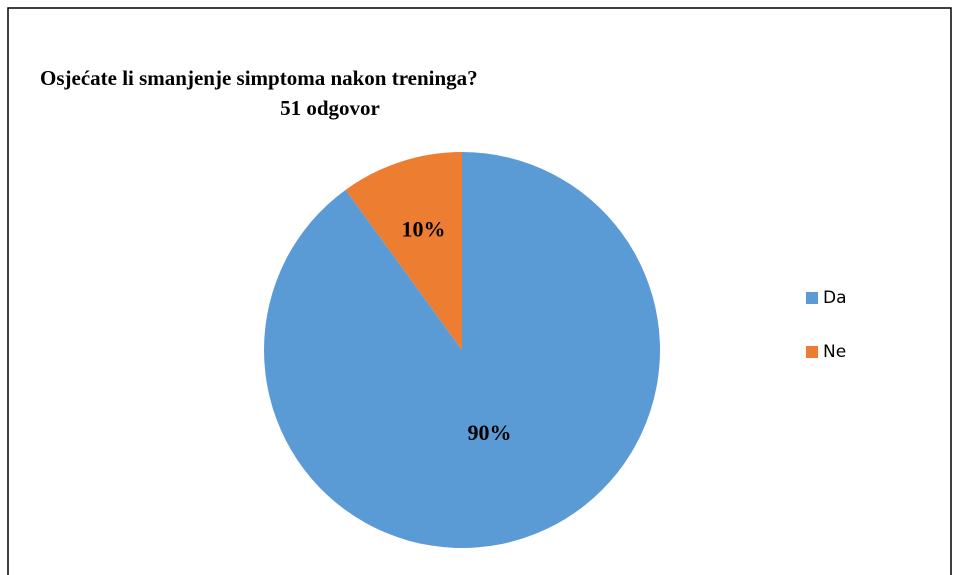  What do you see at coordinates (423, 228) in the screenshot?
I see `data-label: 10%` at bounding box center [423, 228].